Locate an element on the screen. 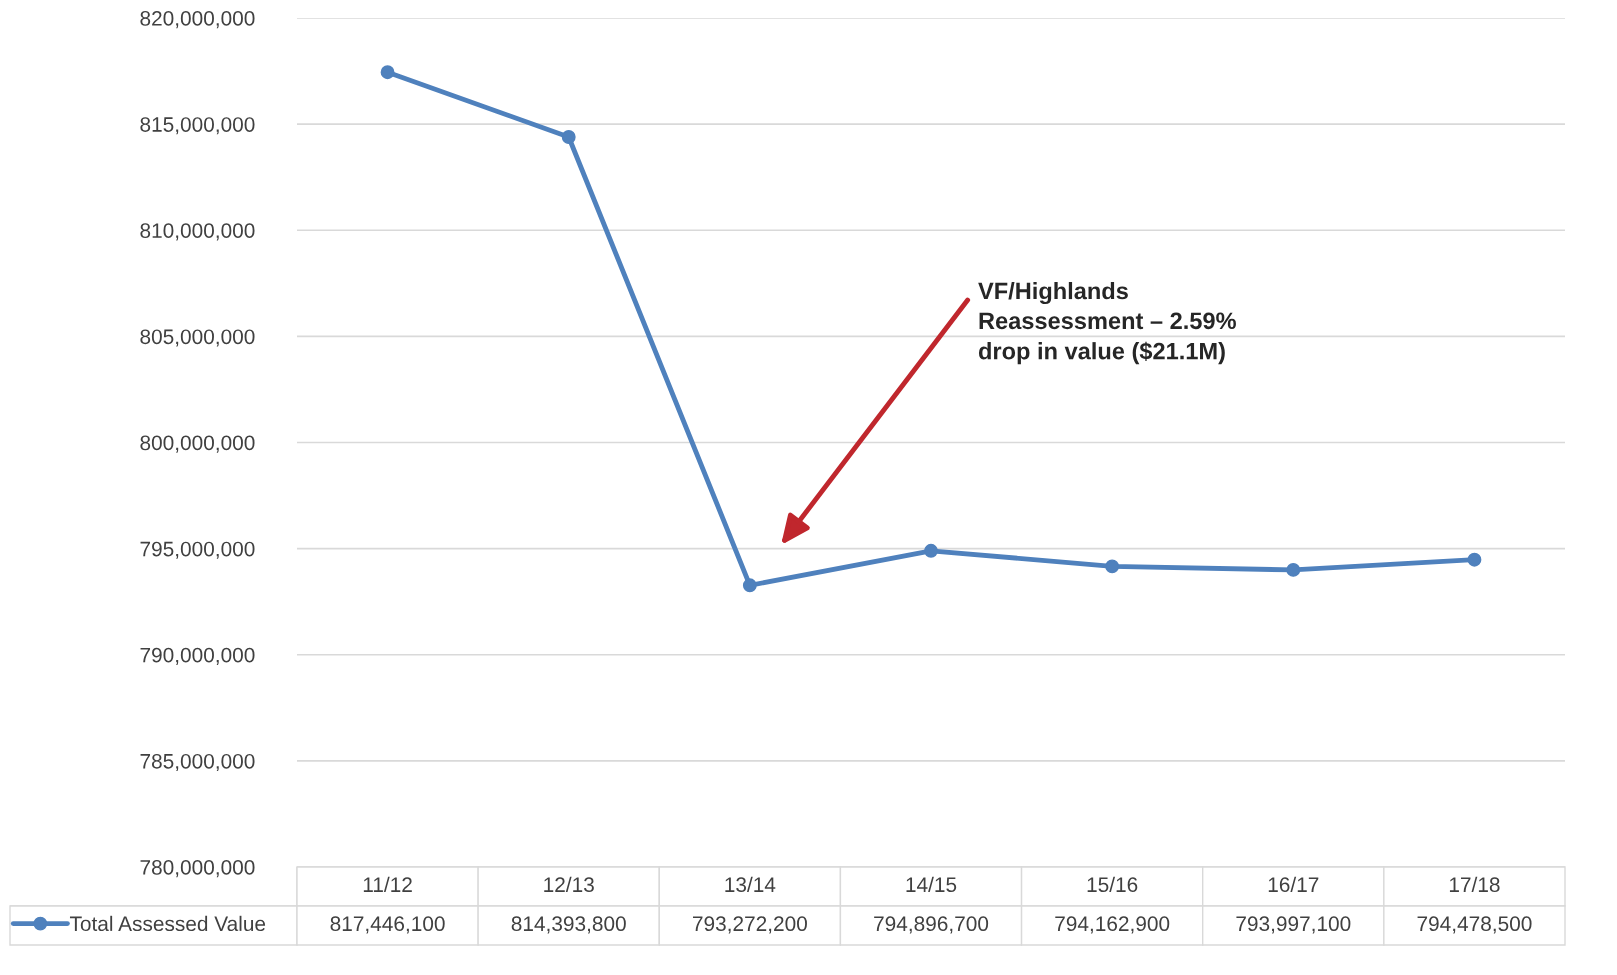 The image size is (1617, 975). y-tick-label: 815,000,000 is located at coordinates (197, 126).